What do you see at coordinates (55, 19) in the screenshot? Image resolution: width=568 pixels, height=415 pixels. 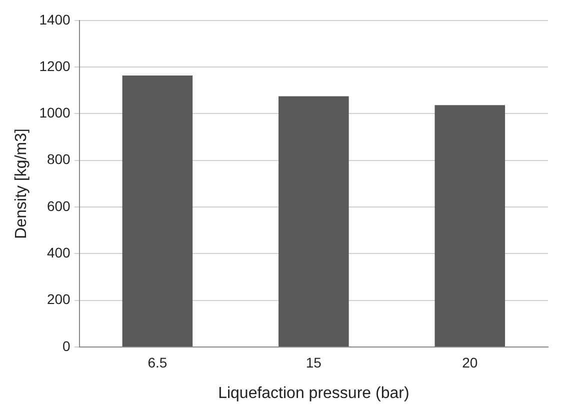 I see `y-tick-label: 1400` at bounding box center [55, 19].